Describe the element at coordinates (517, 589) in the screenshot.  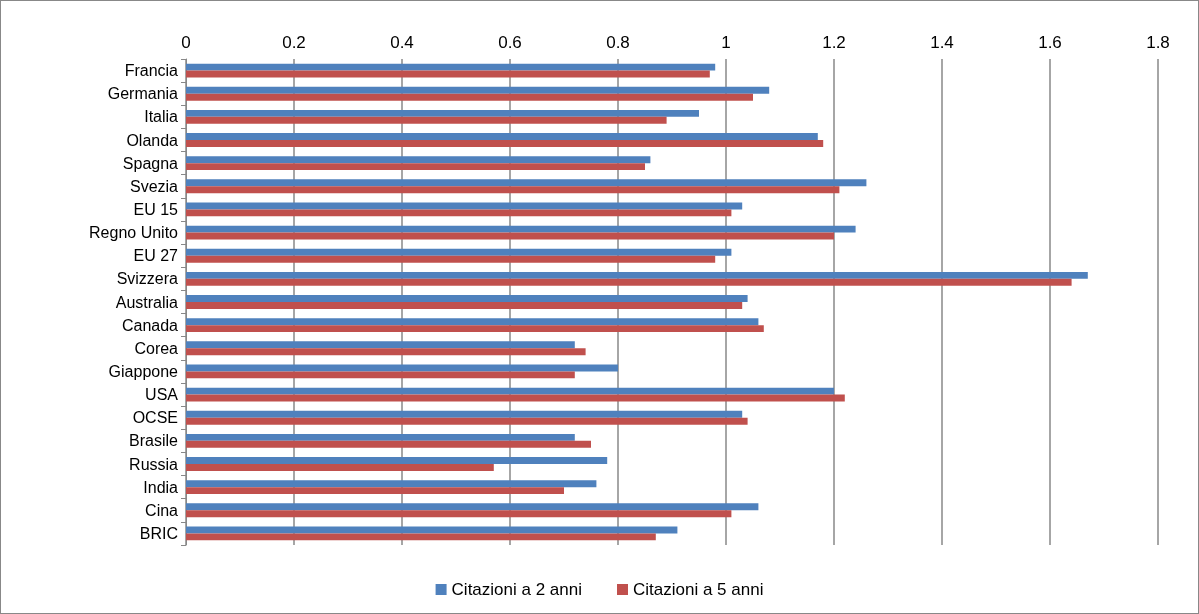
I see `legend-label: Citazioni a 2 anni` at that location.